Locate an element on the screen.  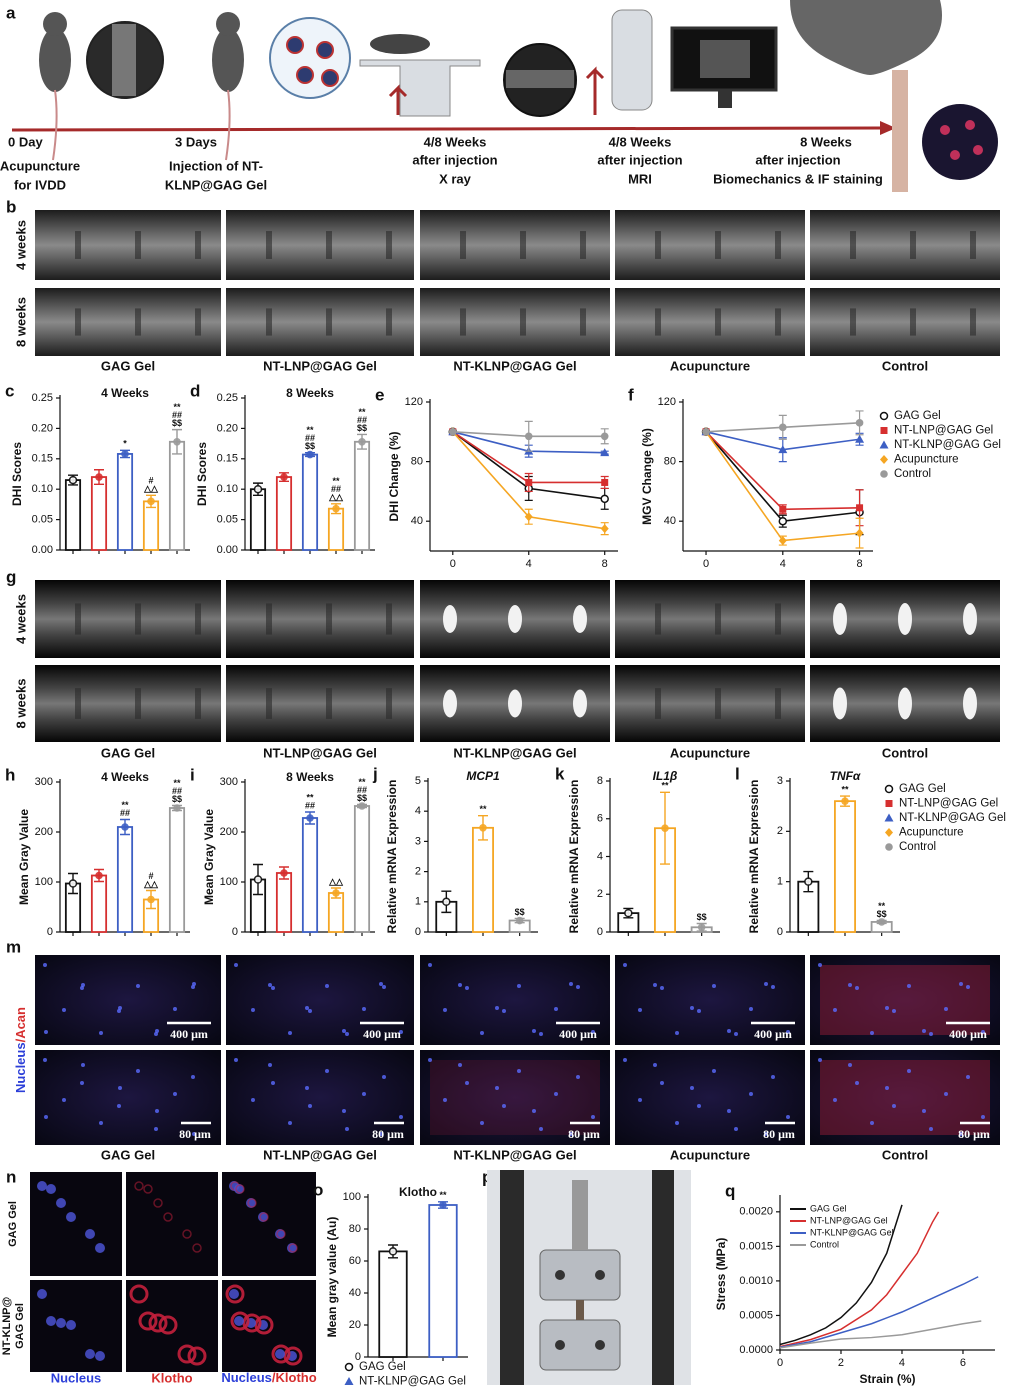
xray-band is located at coordinates (124, 60).